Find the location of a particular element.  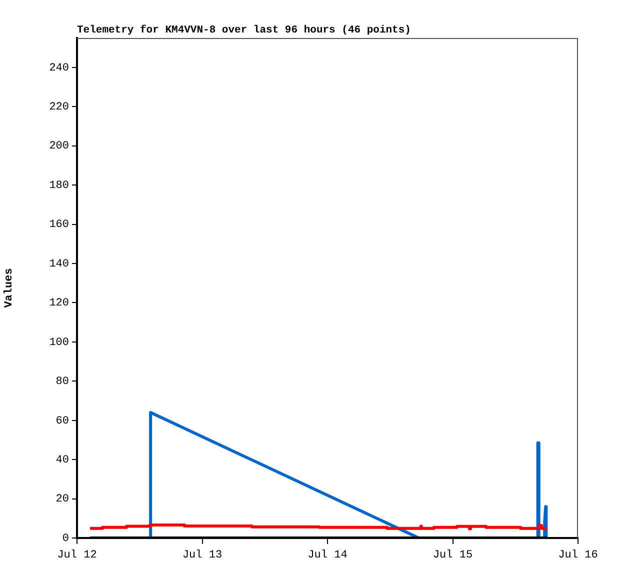

y-tick-label: 240 is located at coordinates (59, 68).